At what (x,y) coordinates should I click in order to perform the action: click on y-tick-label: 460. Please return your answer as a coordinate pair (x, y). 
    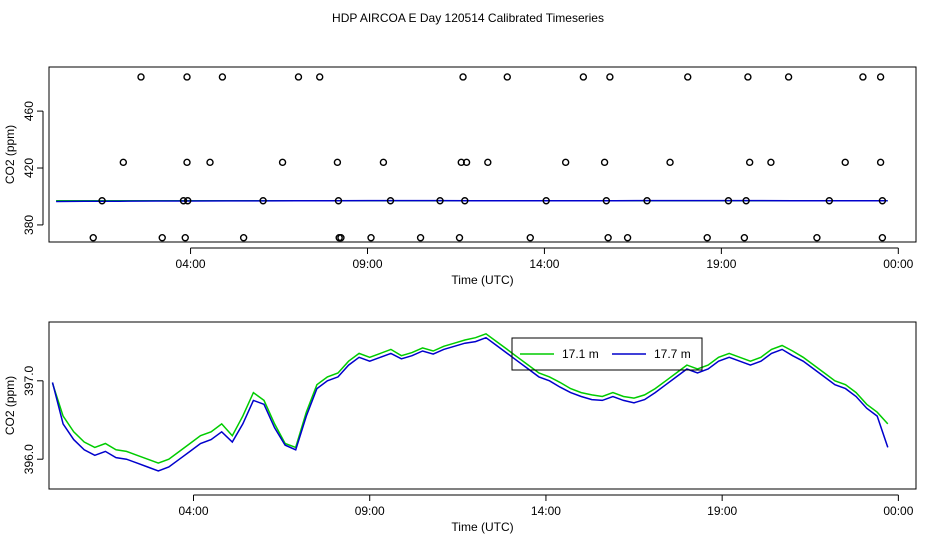
    Looking at the image, I should click on (29, 111).